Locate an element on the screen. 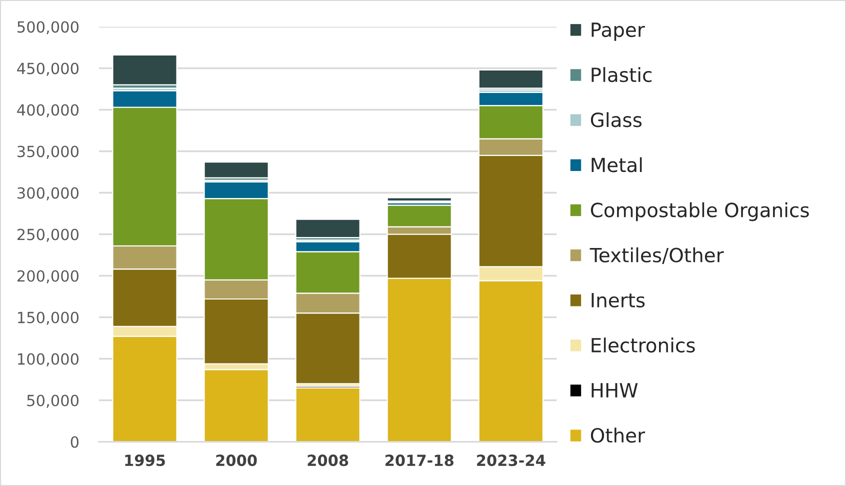 The width and height of the screenshot is (846, 486). y-tick-label: 300,000 is located at coordinates (48, 193).